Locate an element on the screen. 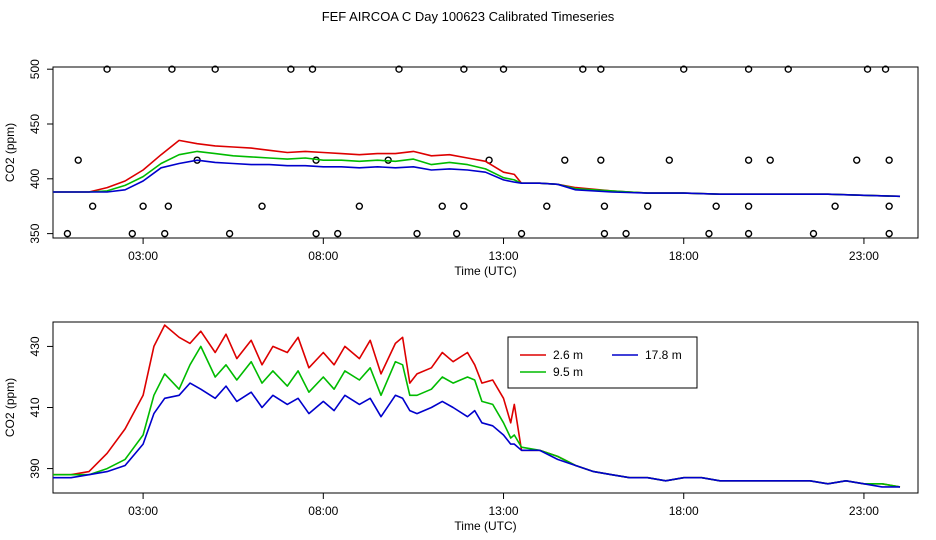  y-tick-label: 450 is located at coordinates (35, 124).